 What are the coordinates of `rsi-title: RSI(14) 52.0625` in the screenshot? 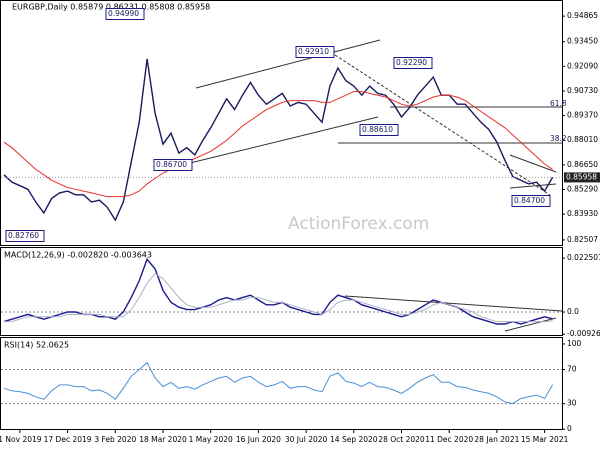 It's located at (36, 345).